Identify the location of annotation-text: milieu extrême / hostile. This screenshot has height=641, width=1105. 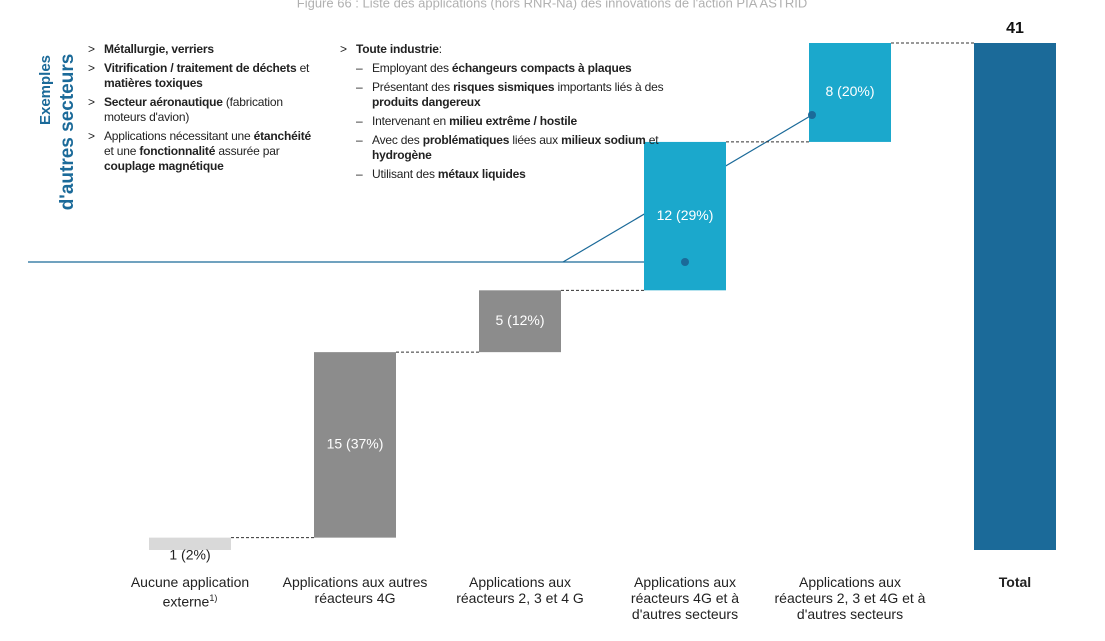
(513, 121).